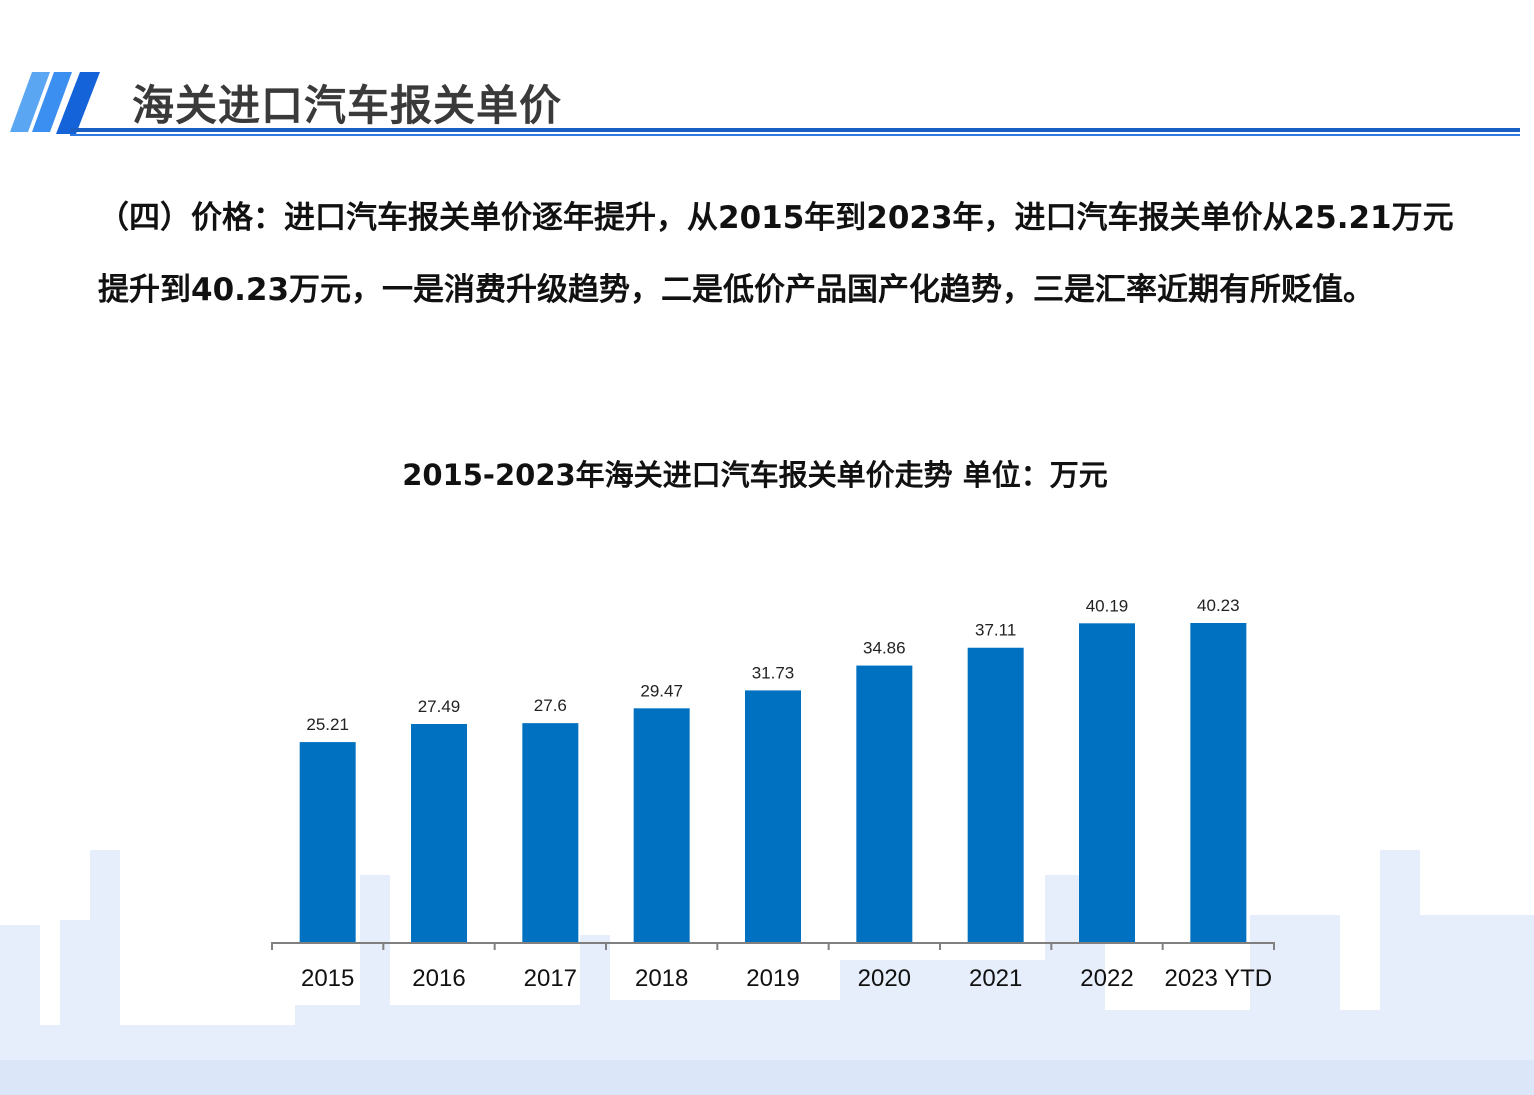 This screenshot has height=1095, width=1534. Describe the element at coordinates (773, 672) in the screenshot. I see `data-label: 31.73` at that location.